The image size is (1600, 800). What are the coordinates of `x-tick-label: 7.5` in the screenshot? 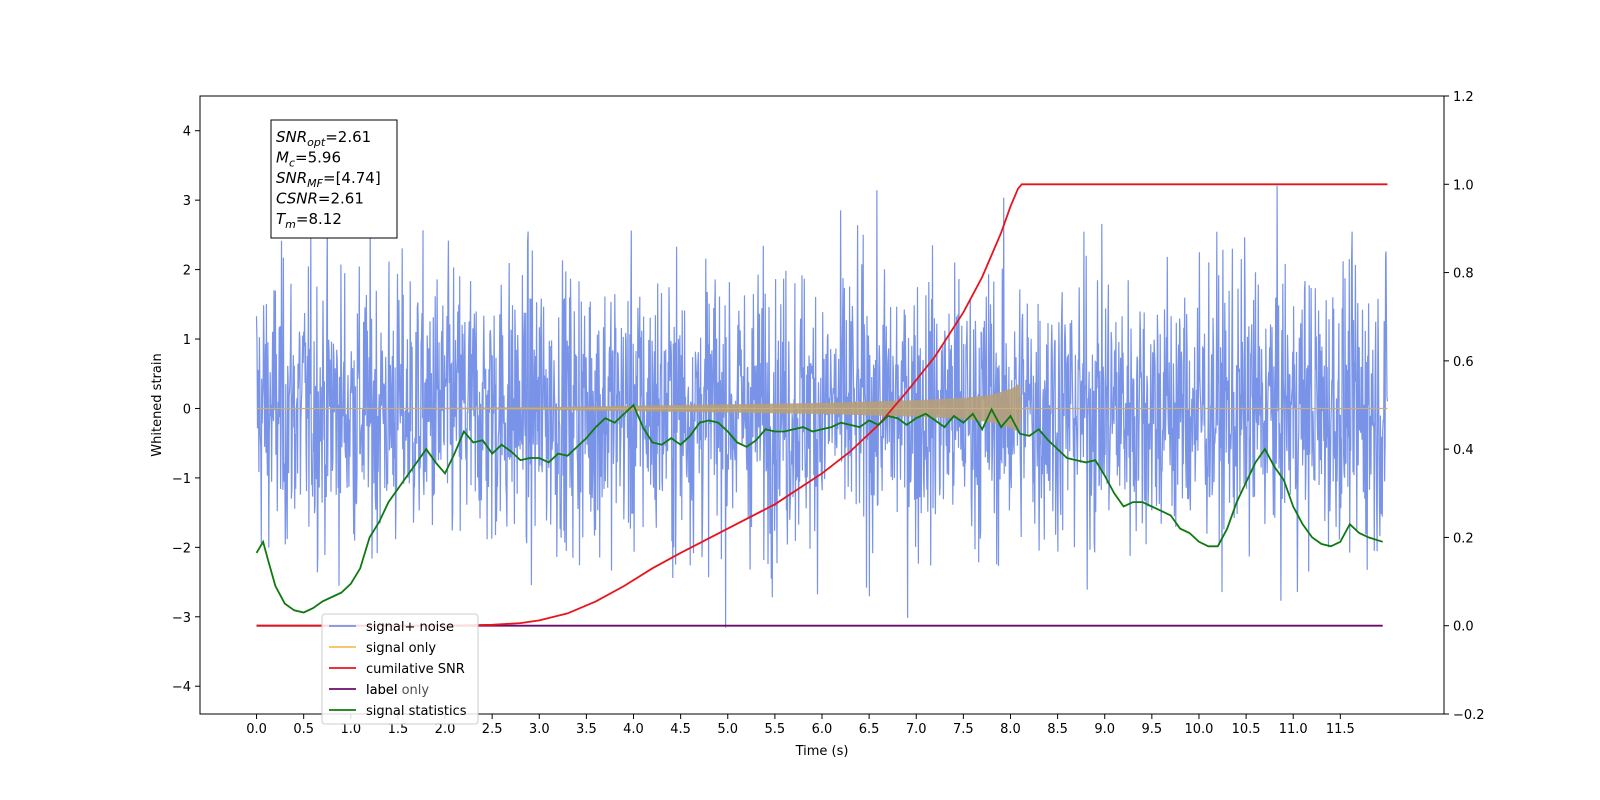 It's located at (963, 729).